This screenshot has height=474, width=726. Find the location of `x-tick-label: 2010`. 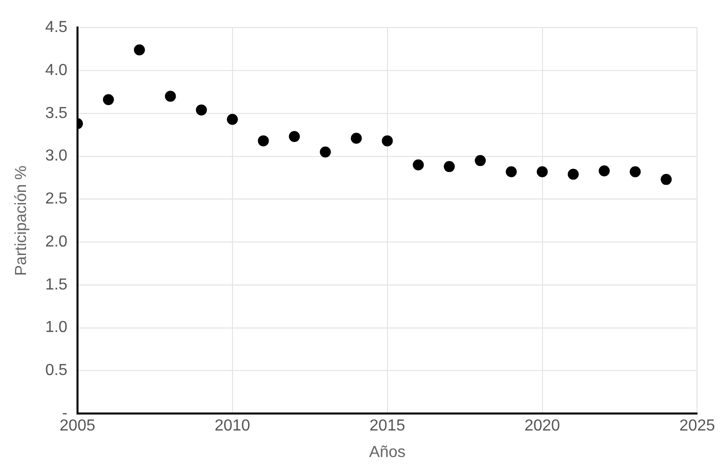

x-tick-label: 2010 is located at coordinates (232, 426).